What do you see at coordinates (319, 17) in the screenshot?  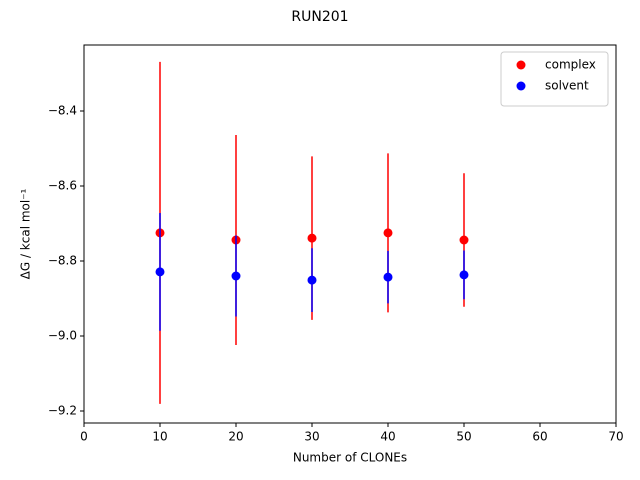 I see `chart-title: RUN201` at bounding box center [319, 17].